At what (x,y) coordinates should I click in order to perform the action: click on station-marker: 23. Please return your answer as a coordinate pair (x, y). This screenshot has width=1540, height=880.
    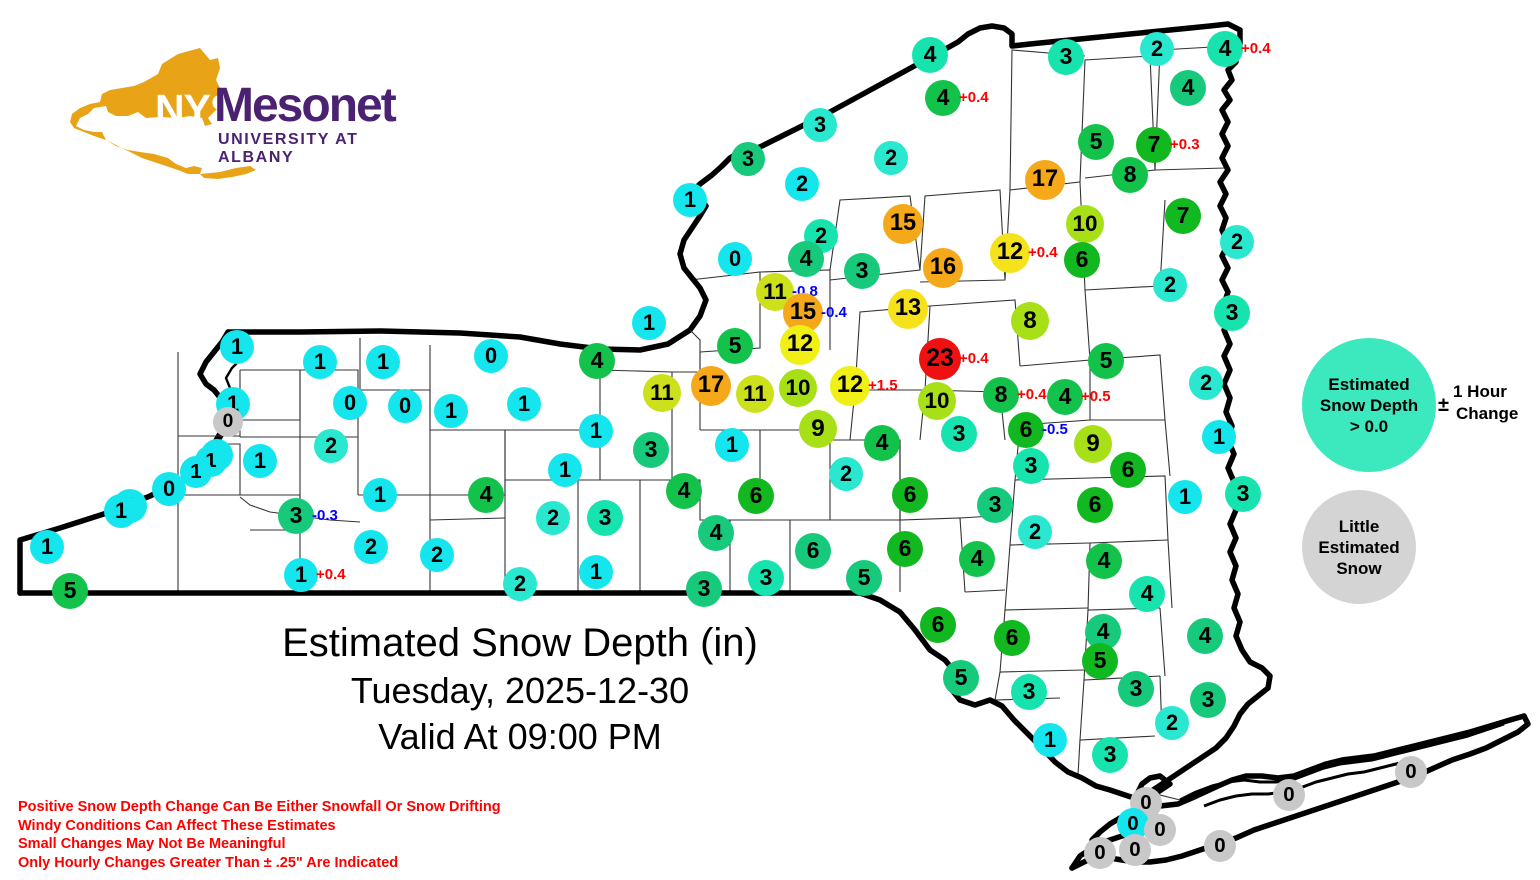
    Looking at the image, I should click on (940, 359).